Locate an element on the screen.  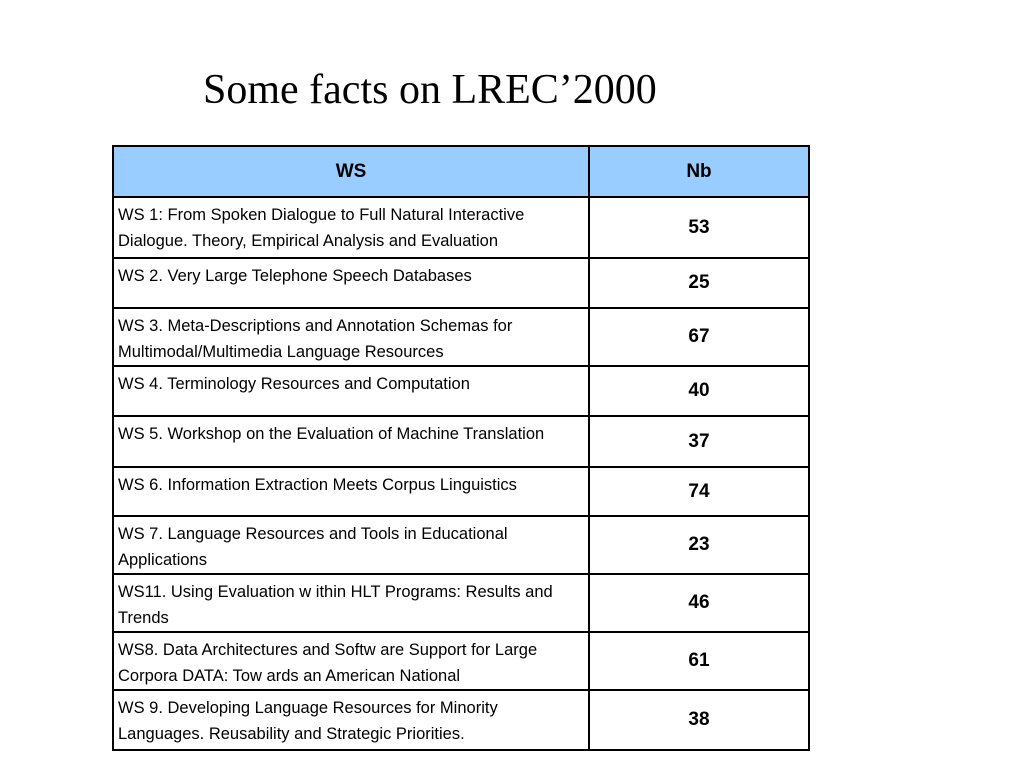
table-header-row: WS Nb is located at coordinates (461, 171).